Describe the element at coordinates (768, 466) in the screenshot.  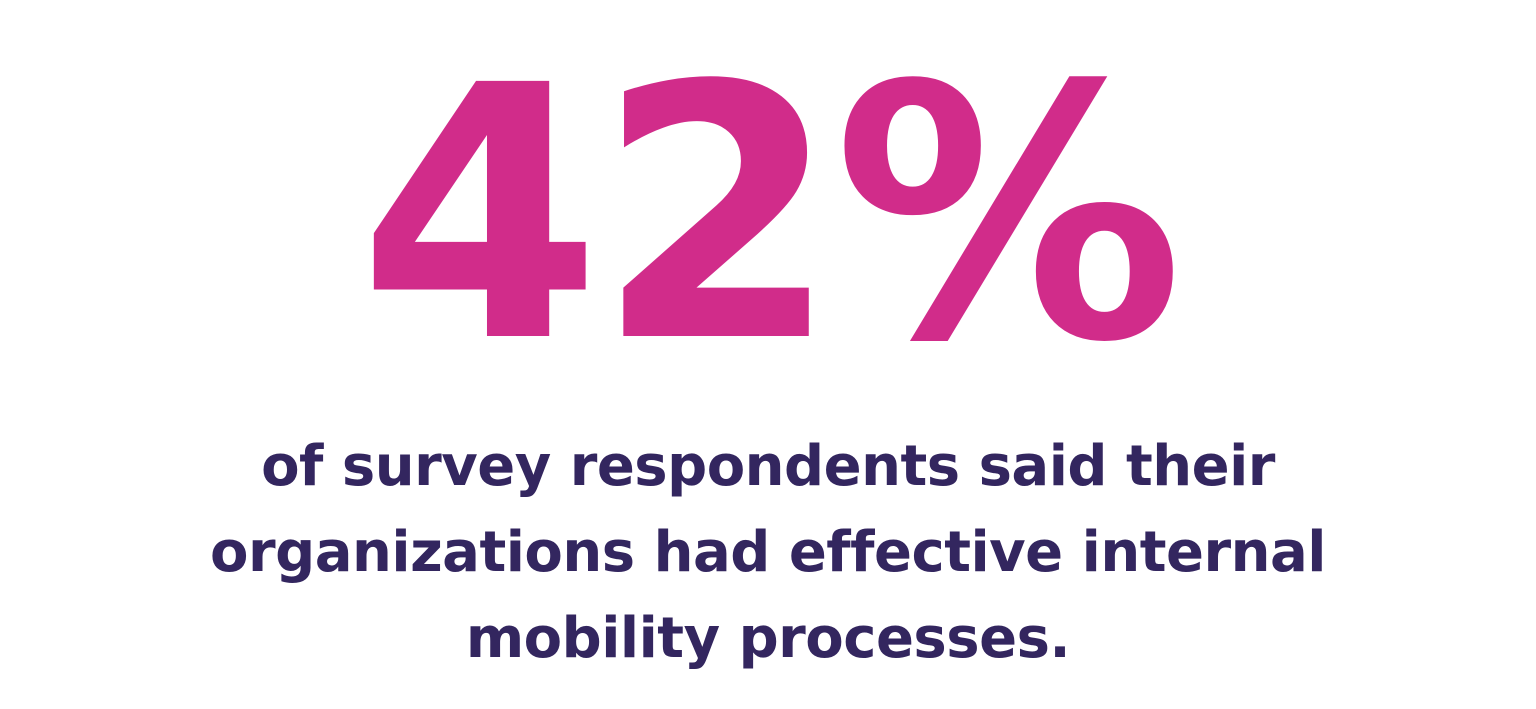
I see `caption-line-1: of survey respondents said their` at that location.